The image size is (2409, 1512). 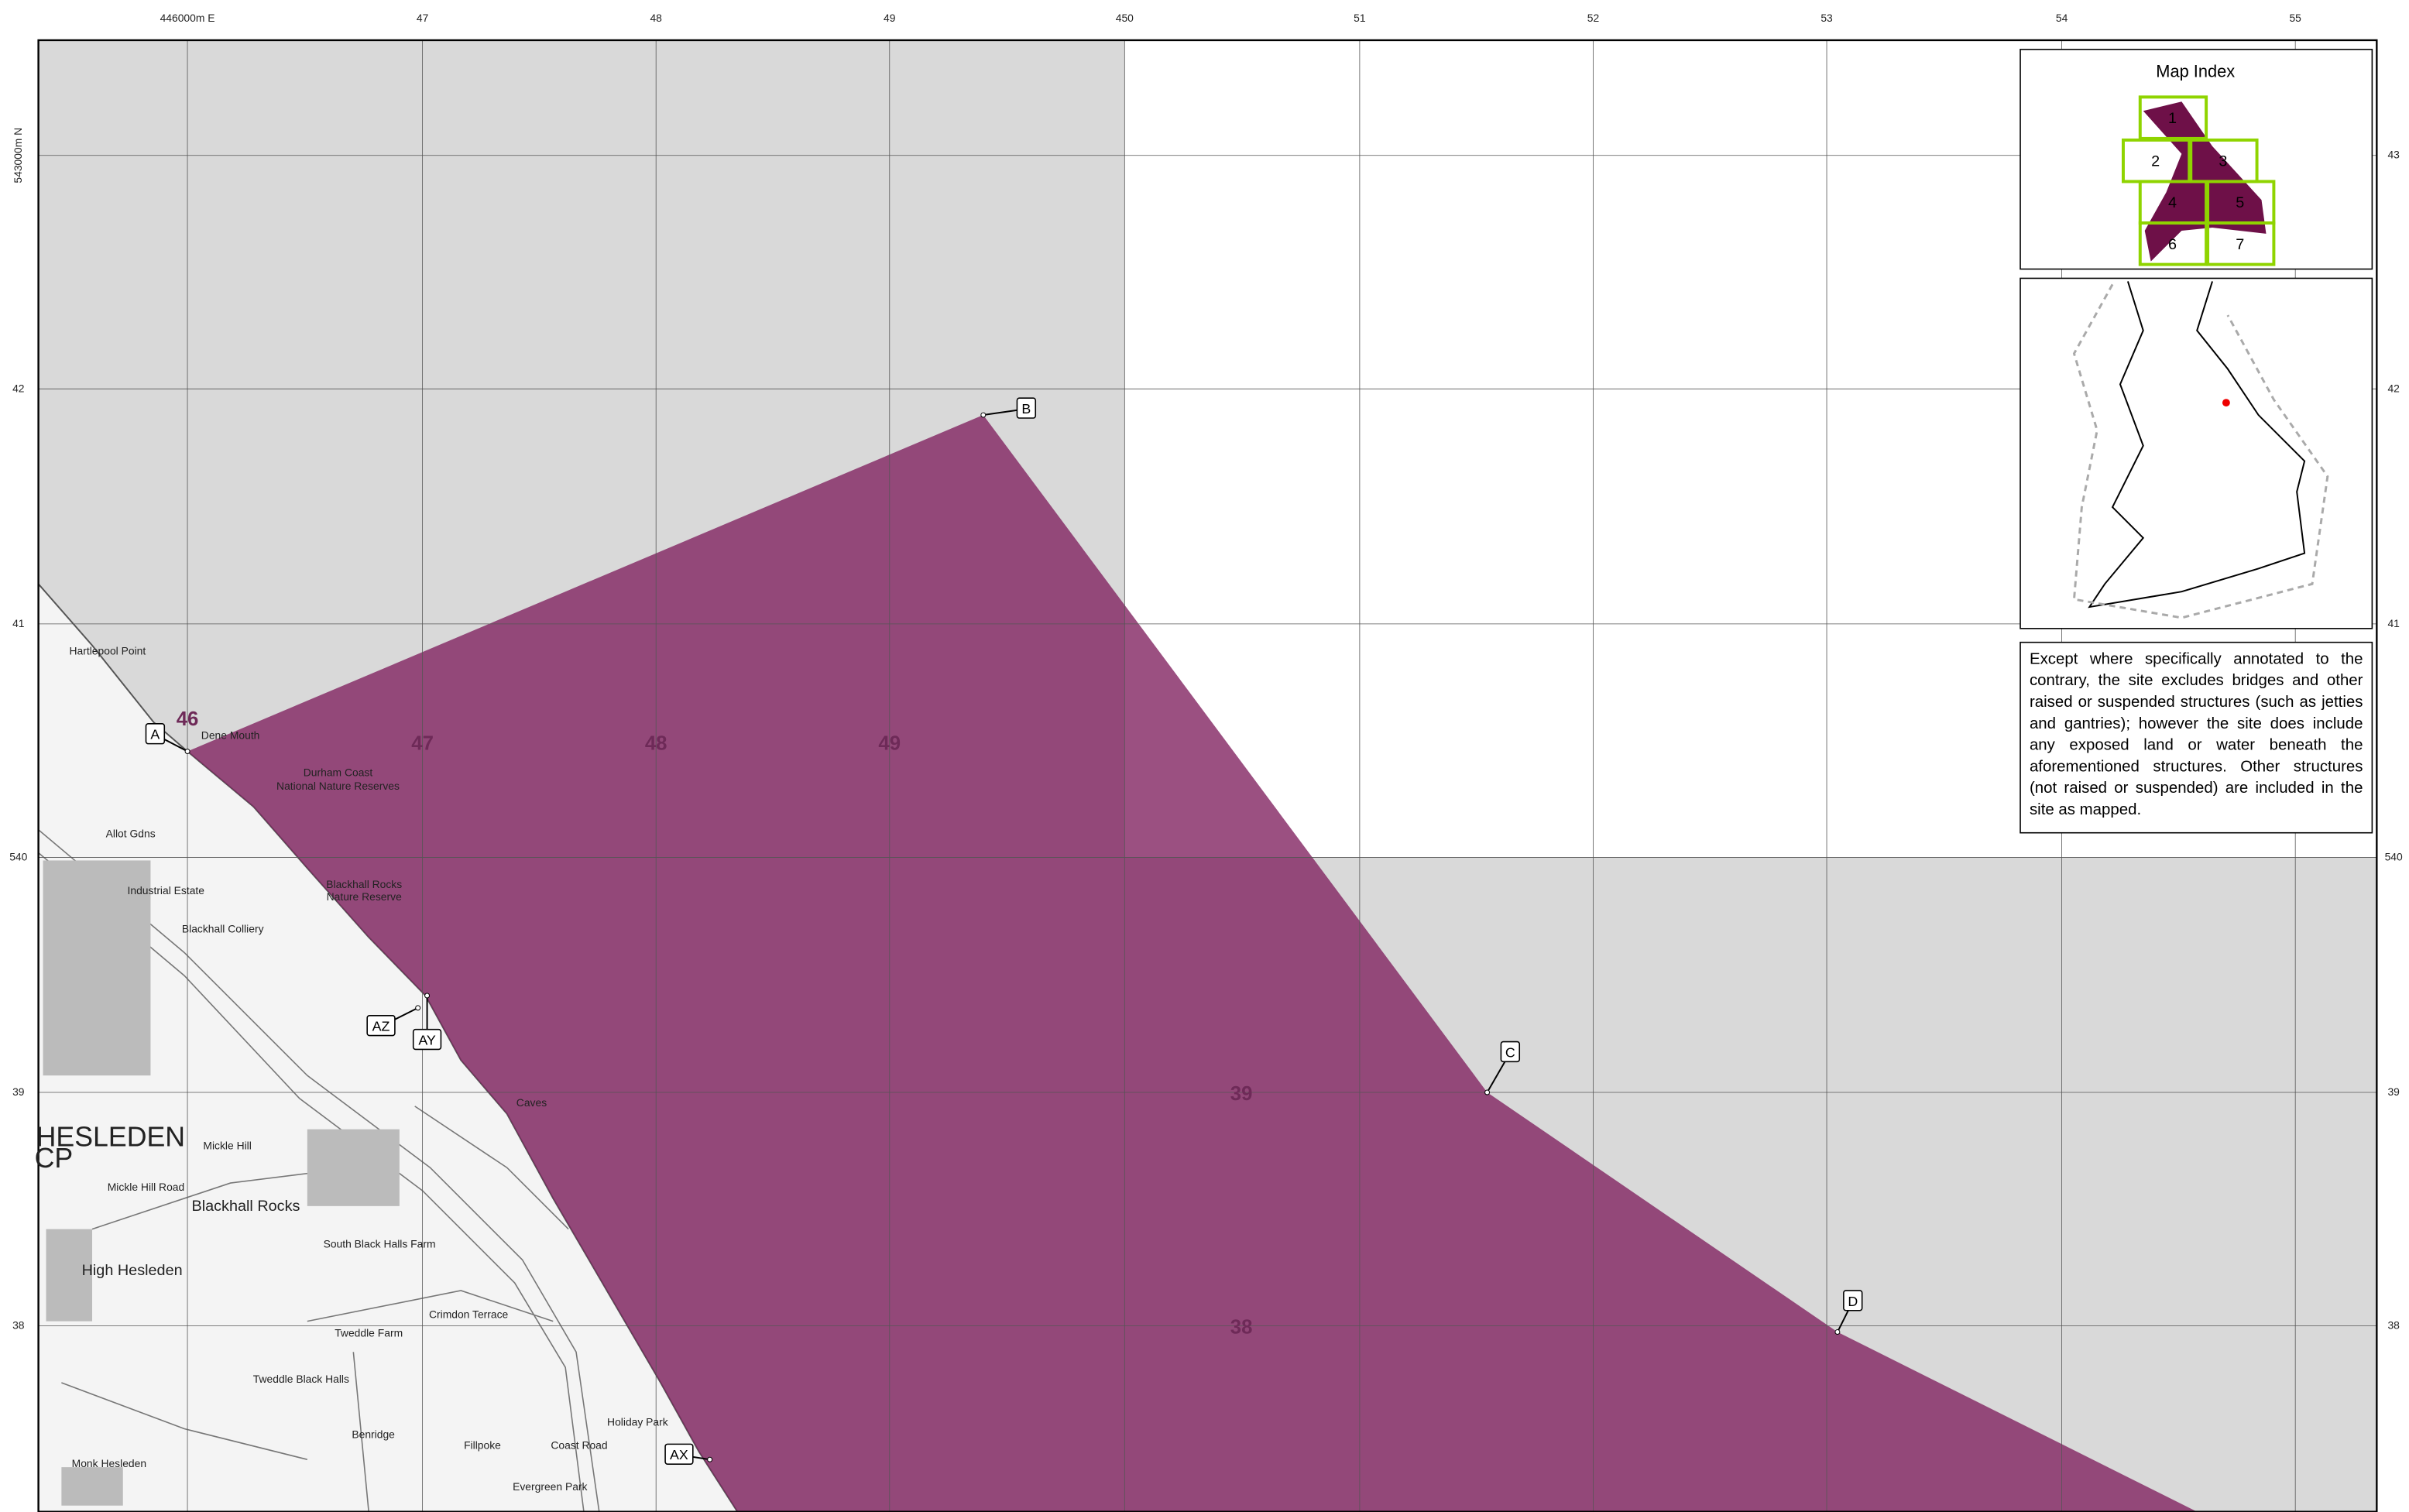 What do you see at coordinates (18, 155) in the screenshot?
I see `northing-label: 543000m N` at bounding box center [18, 155].